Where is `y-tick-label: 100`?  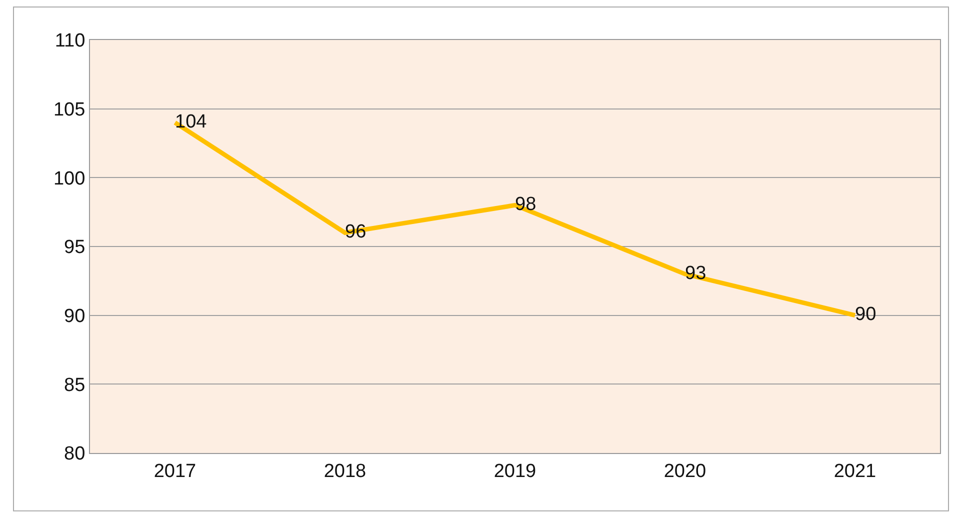
y-tick-label: 100 is located at coordinates (69, 179).